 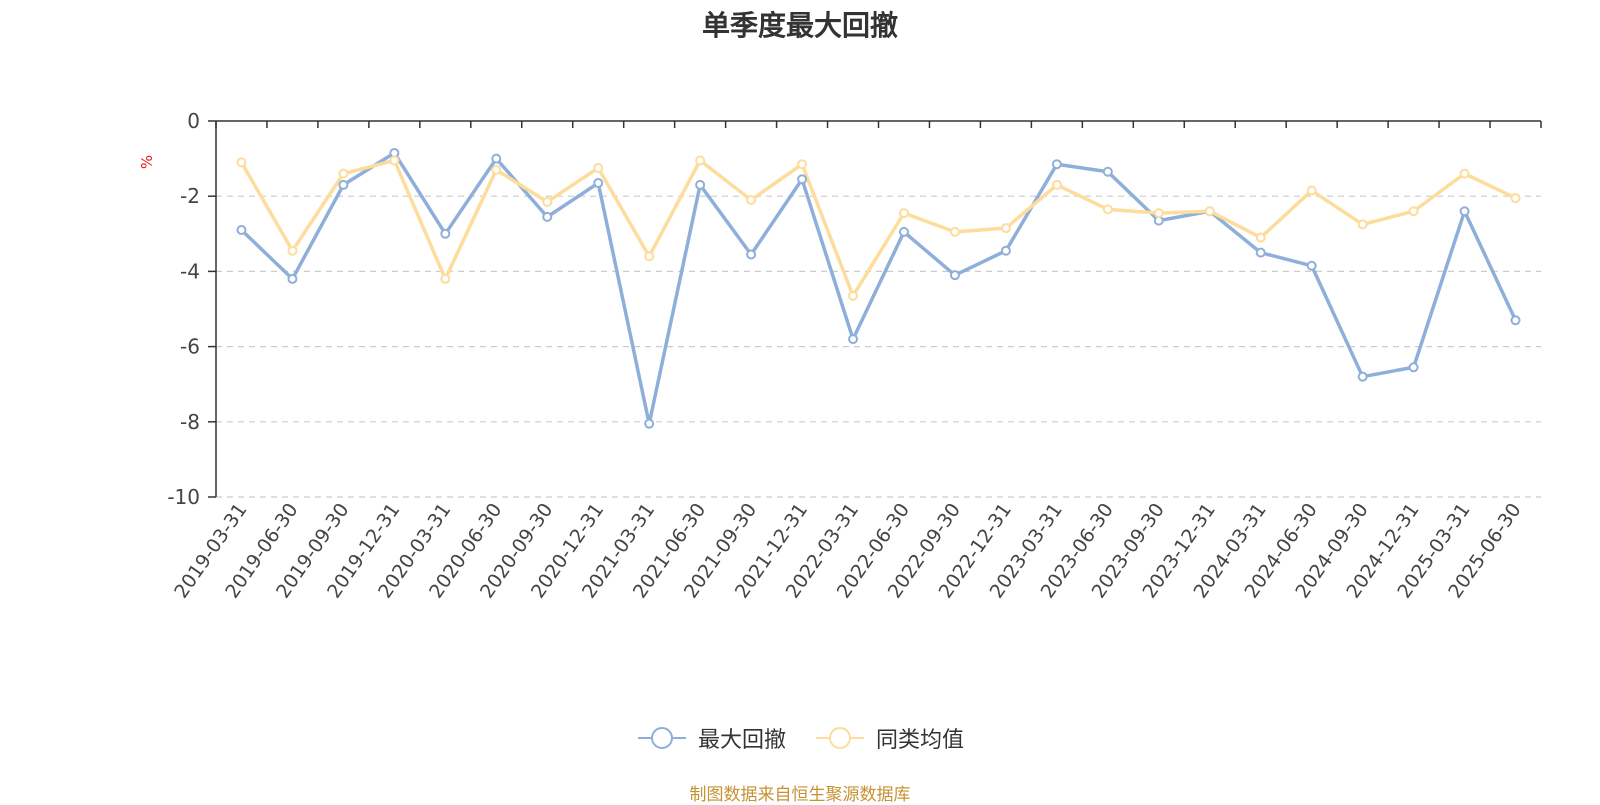 What do you see at coordinates (799, 25) in the screenshot?
I see `chart-title: 单季度最大回撤` at bounding box center [799, 25].